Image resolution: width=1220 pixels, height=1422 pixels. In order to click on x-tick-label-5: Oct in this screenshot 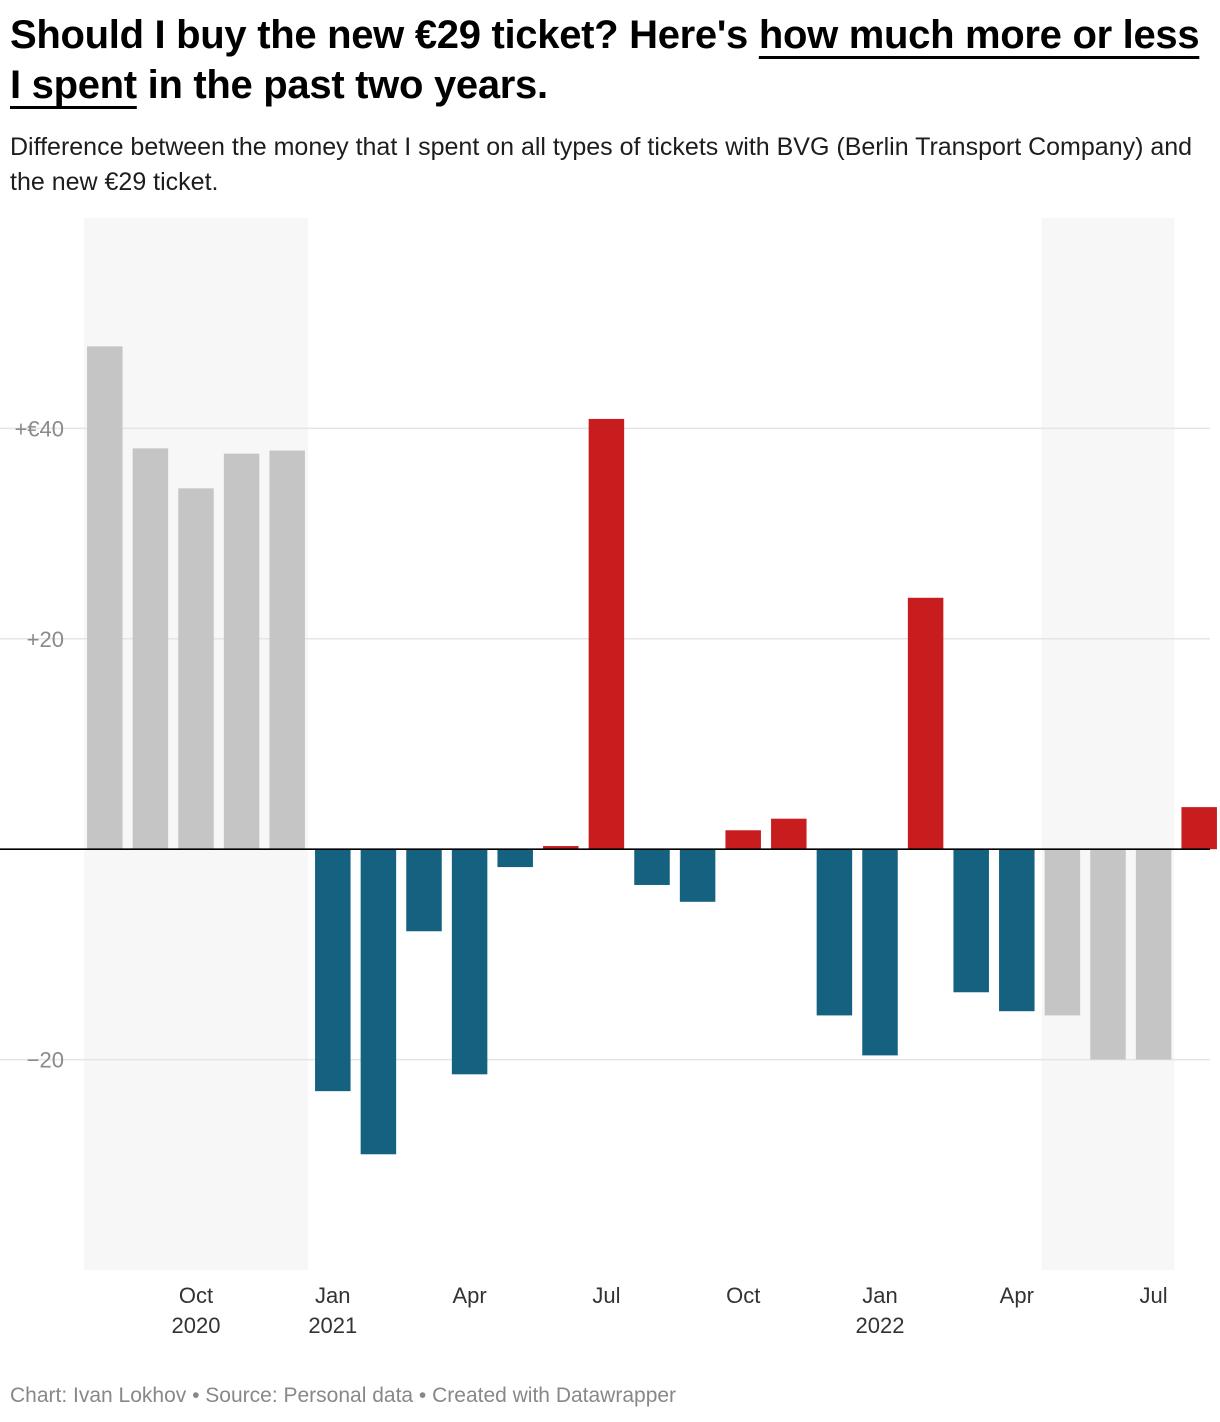, I will do `click(743, 1295)`.